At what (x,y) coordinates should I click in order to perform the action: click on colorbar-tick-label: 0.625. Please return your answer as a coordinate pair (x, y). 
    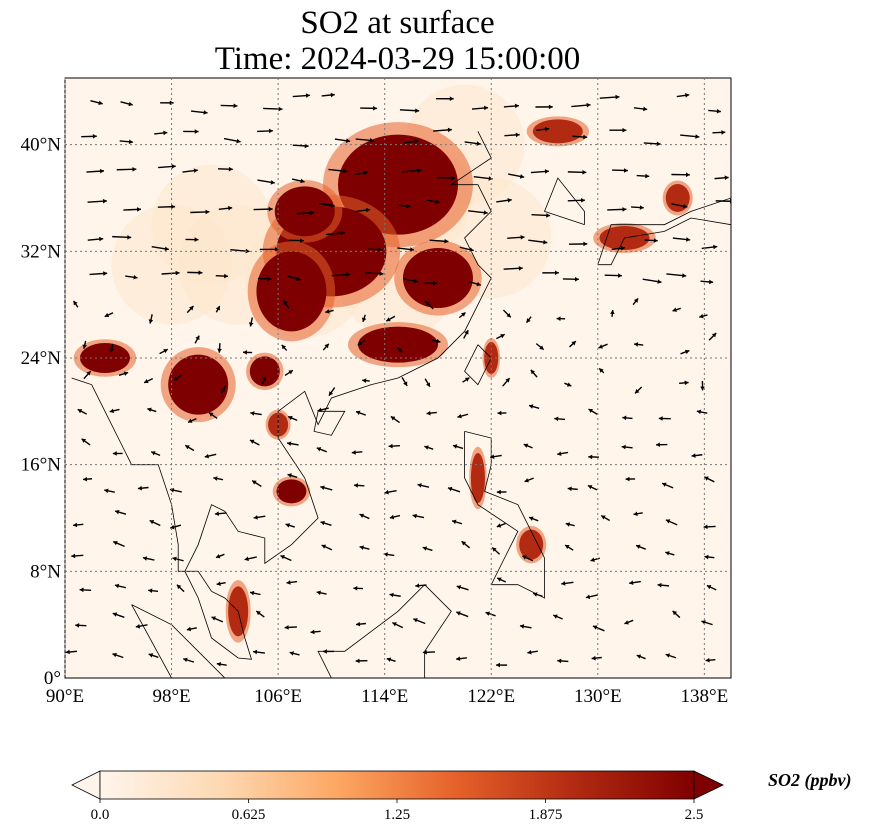
    Looking at the image, I should click on (249, 815).